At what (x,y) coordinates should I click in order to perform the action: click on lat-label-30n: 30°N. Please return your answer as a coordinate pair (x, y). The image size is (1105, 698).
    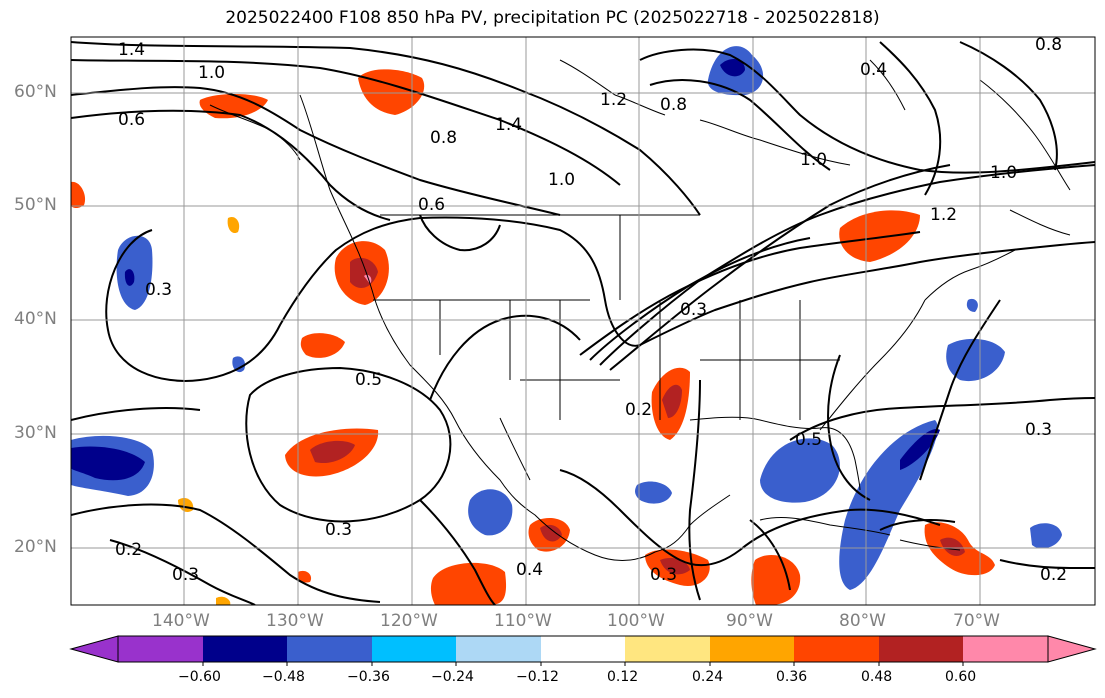
    Looking at the image, I should click on (35, 433).